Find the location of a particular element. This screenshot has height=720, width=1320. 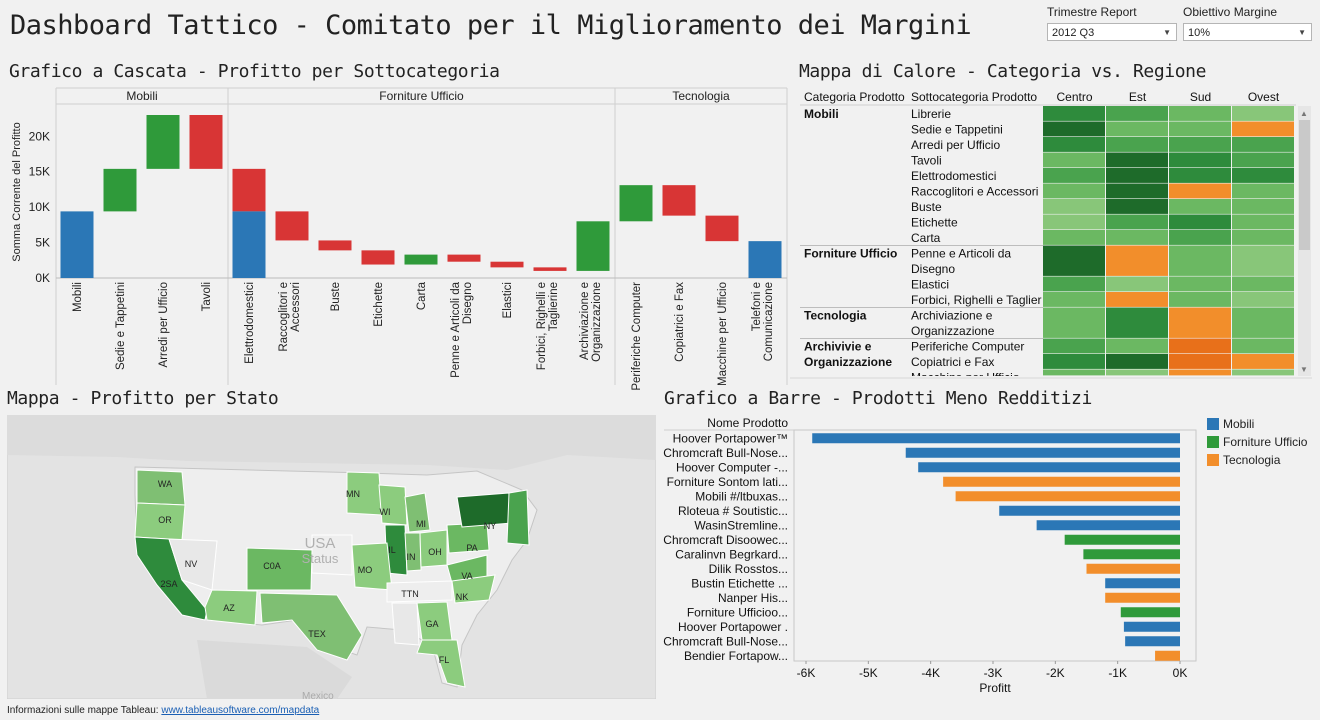

quarter-filter-label: Trimestre Report is located at coordinates (1092, 12).